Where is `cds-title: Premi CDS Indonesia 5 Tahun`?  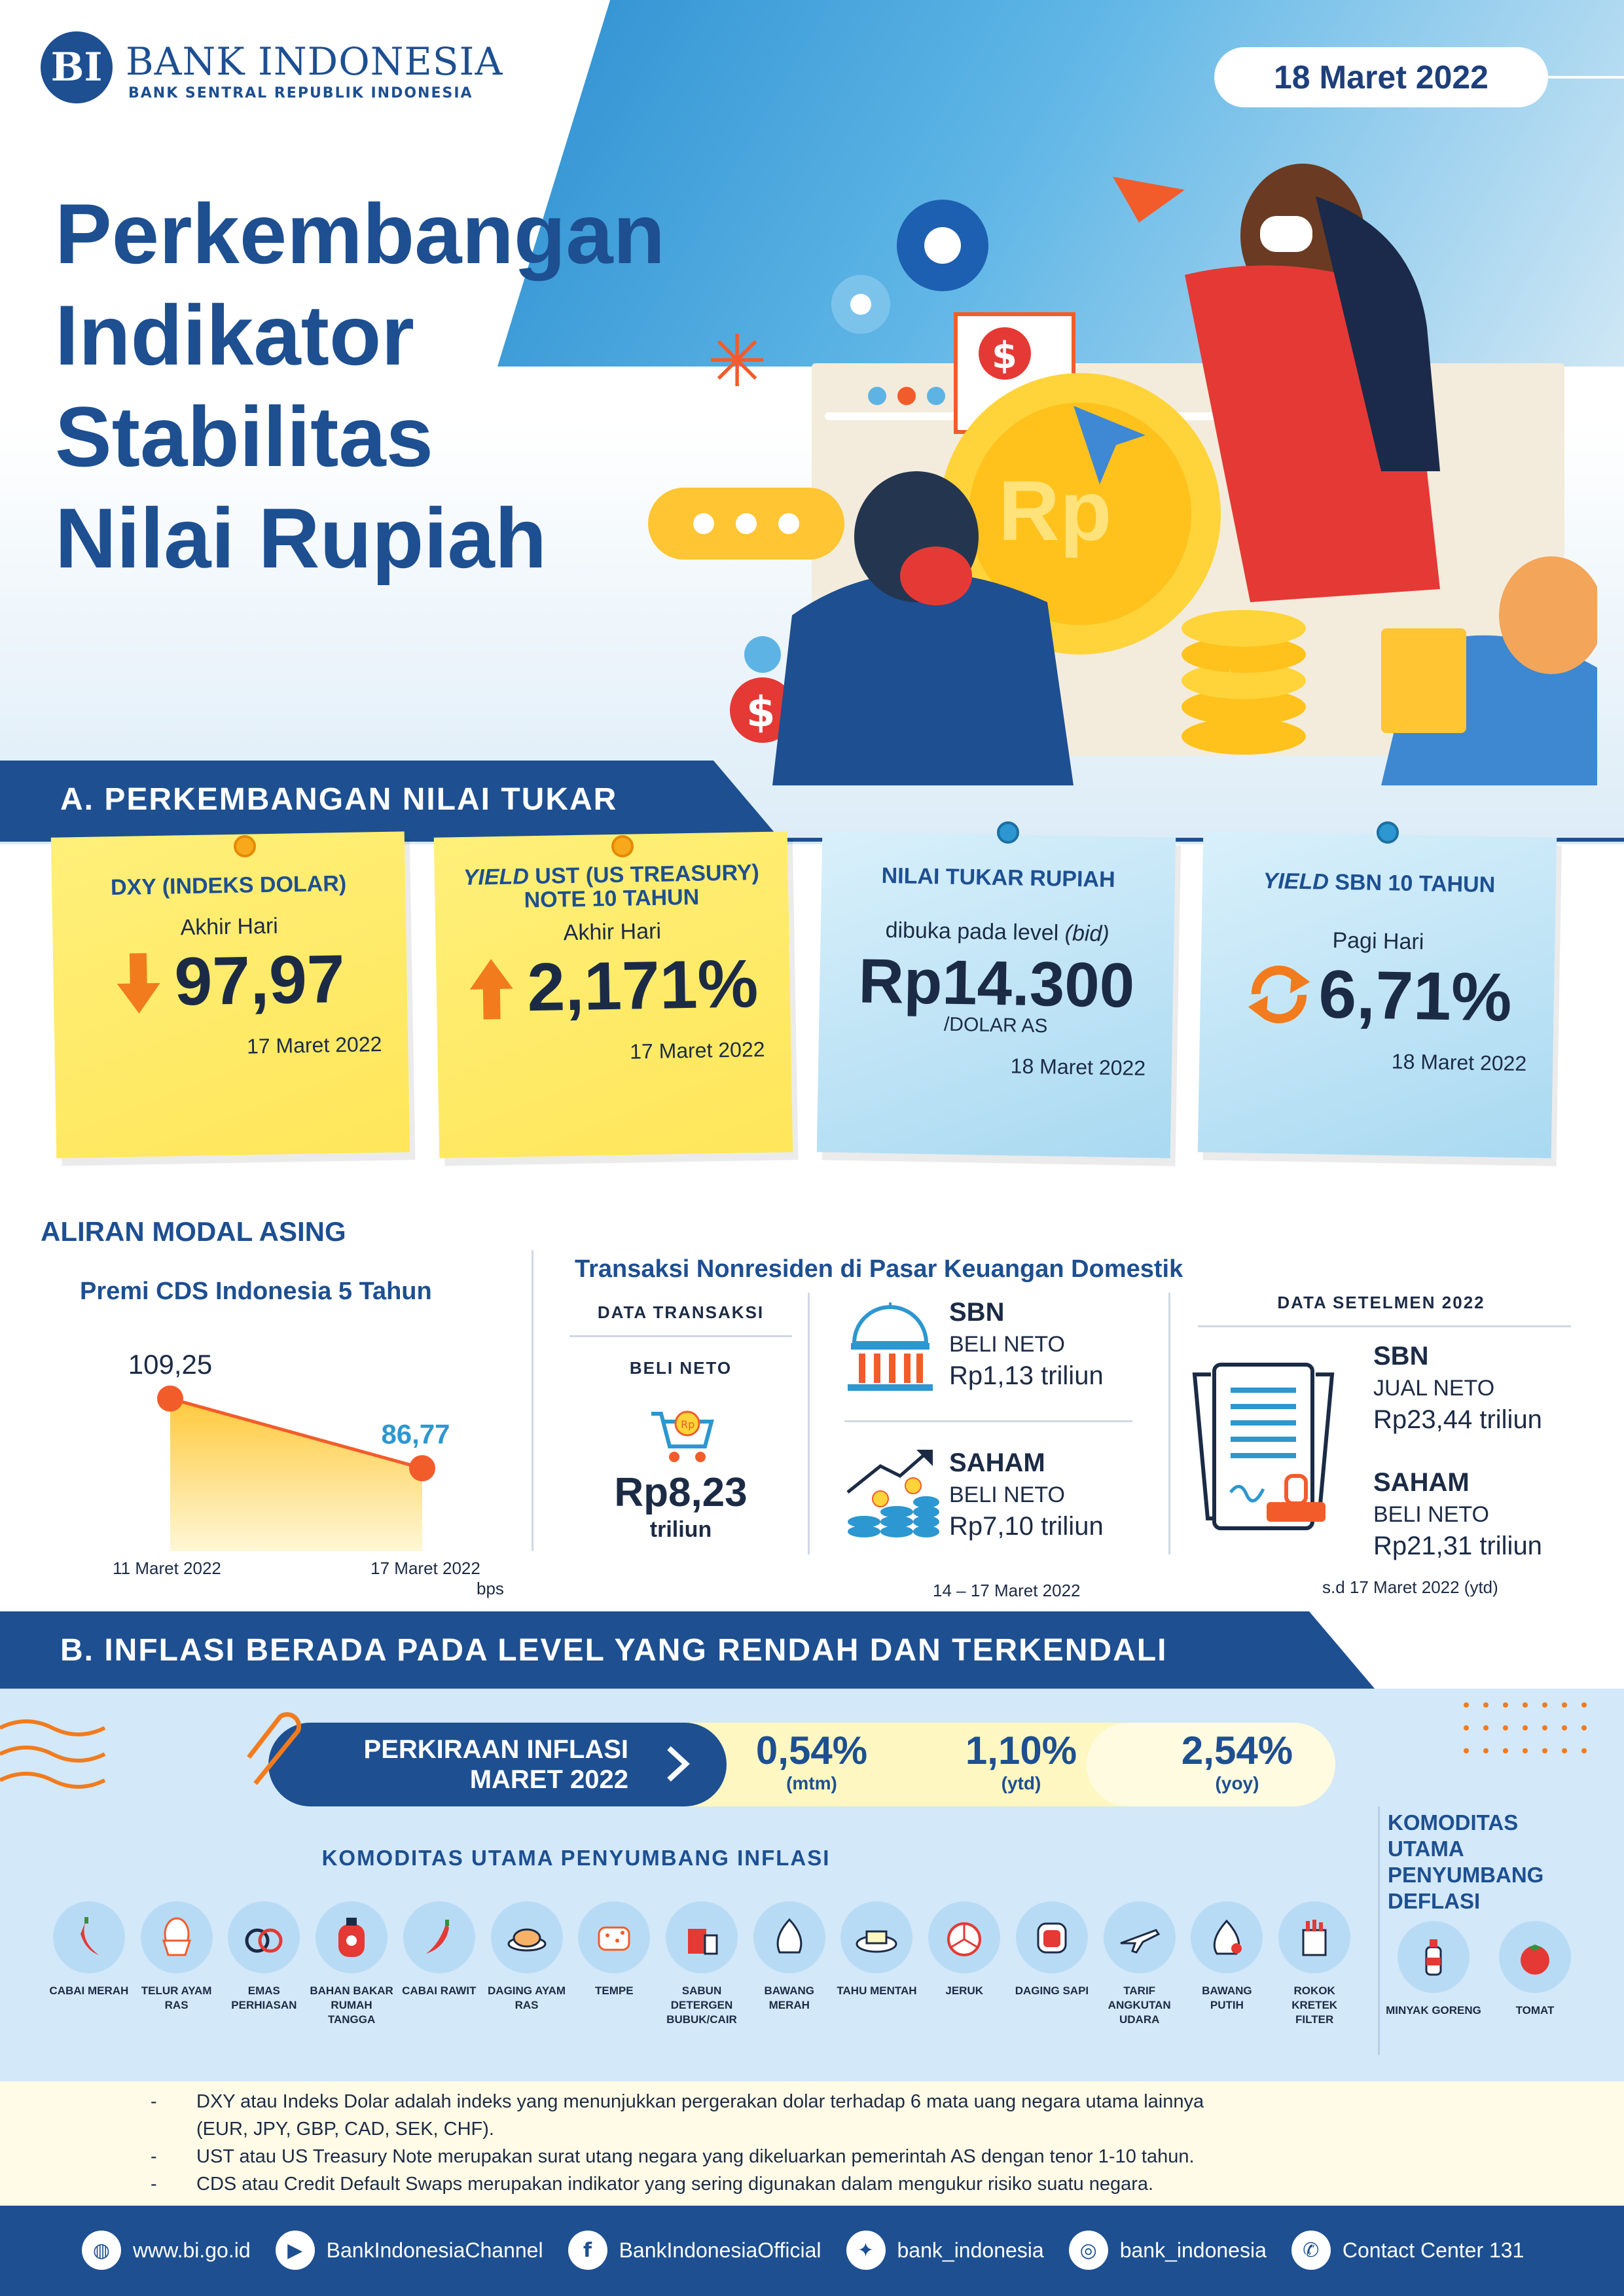 cds-title: Premi CDS Indonesia 5 Tahun is located at coordinates (256, 1291).